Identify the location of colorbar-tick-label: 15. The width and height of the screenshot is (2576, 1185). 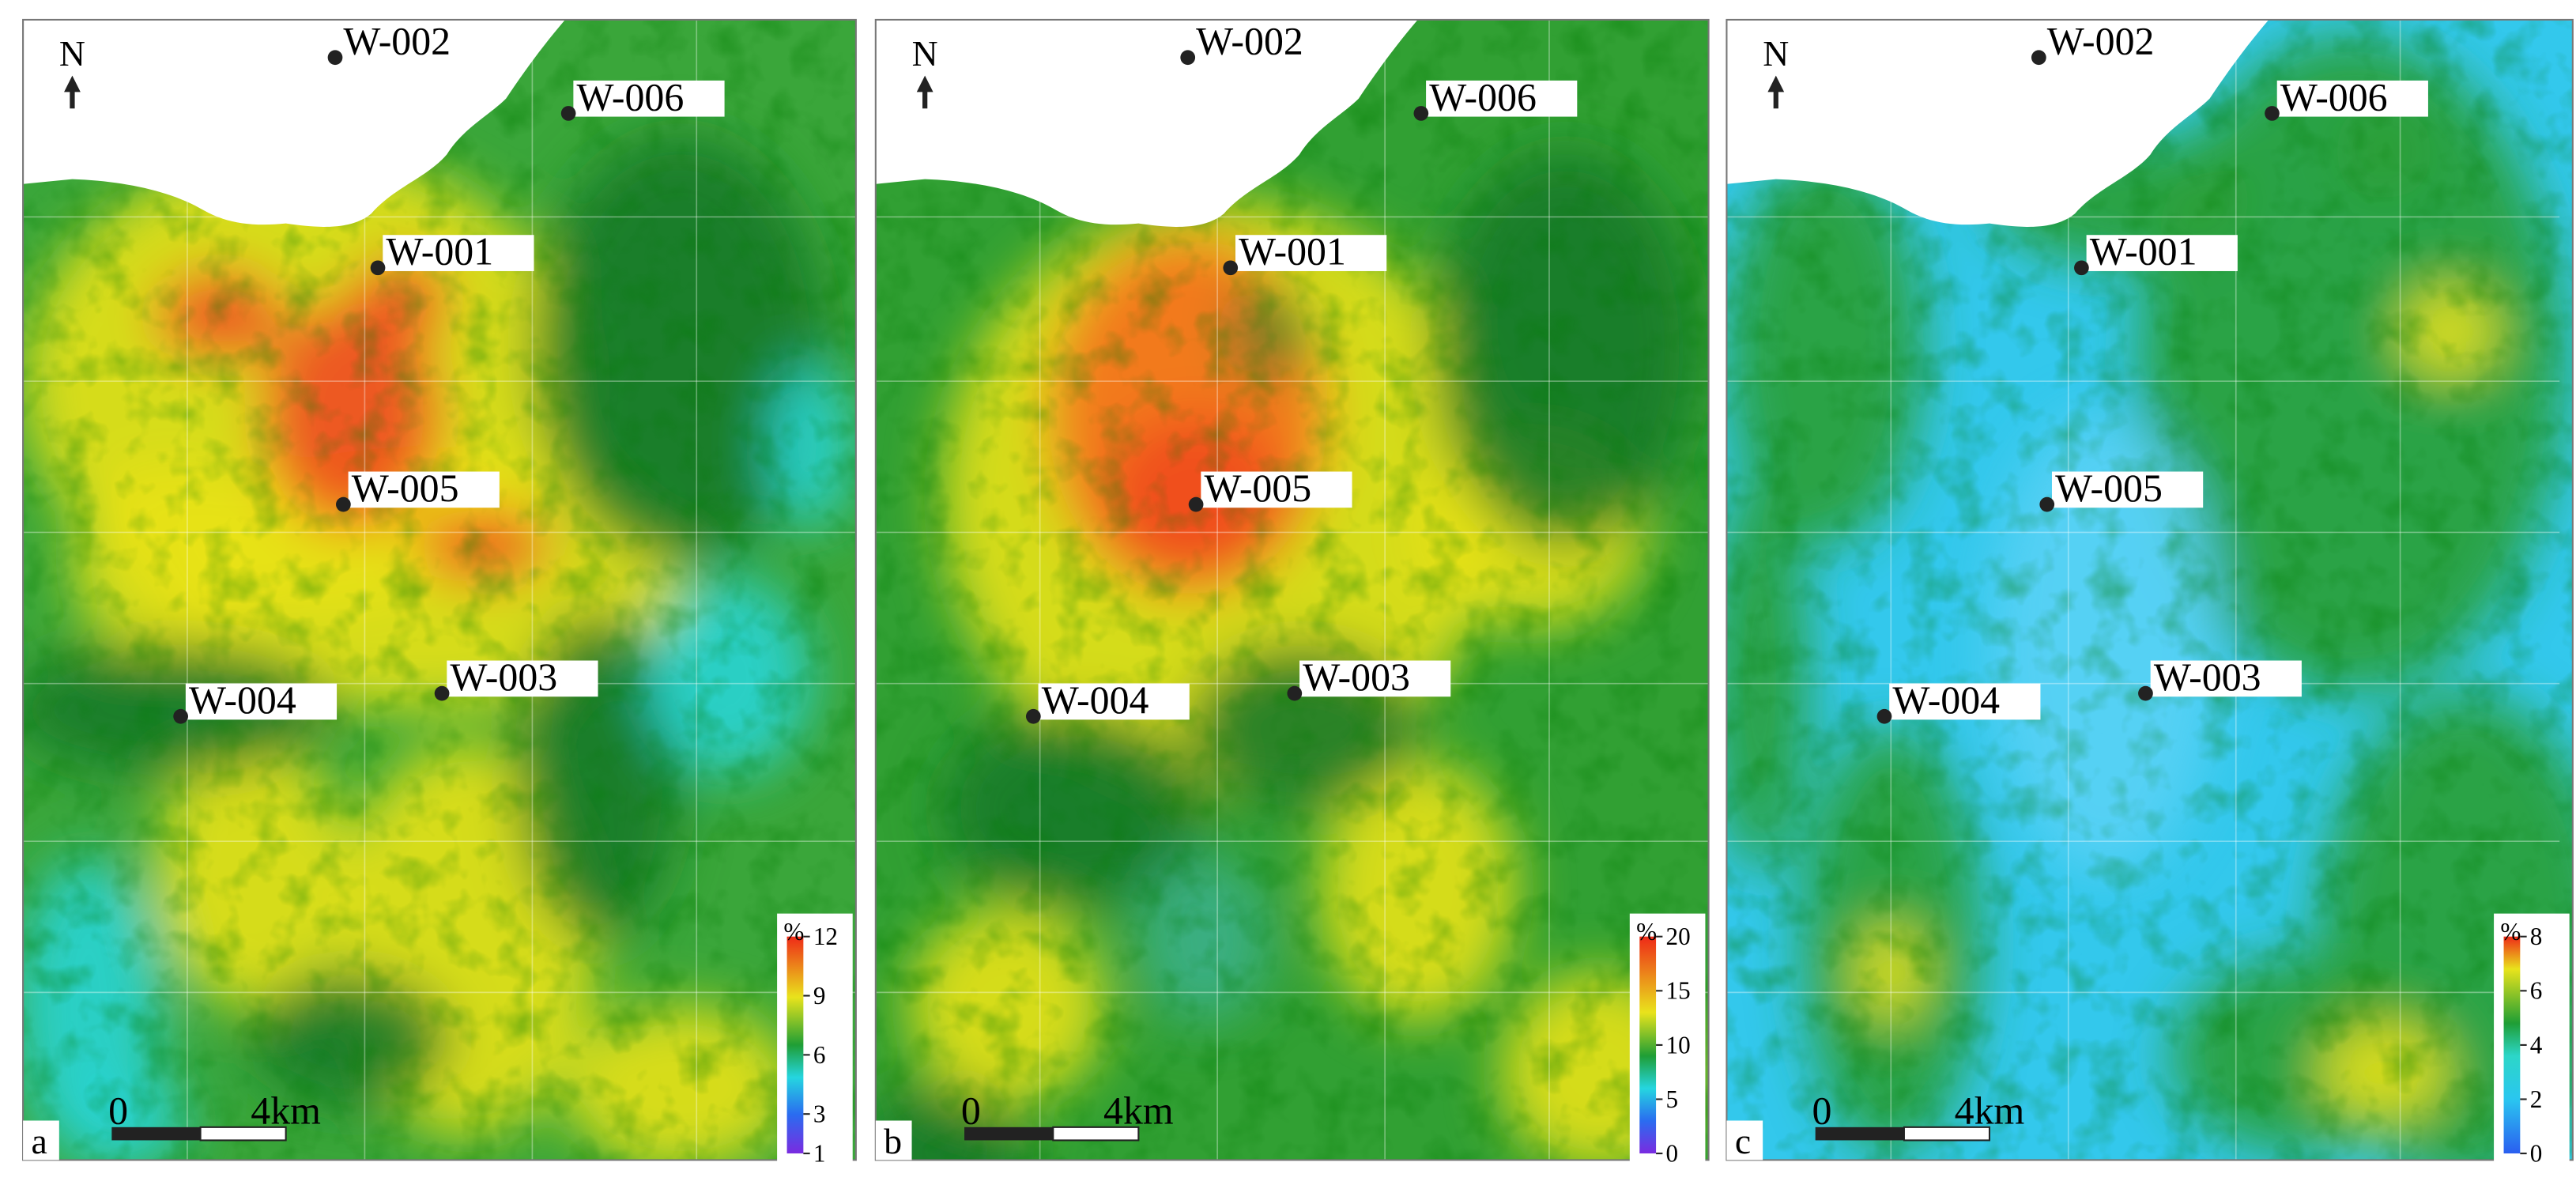
(1678, 991).